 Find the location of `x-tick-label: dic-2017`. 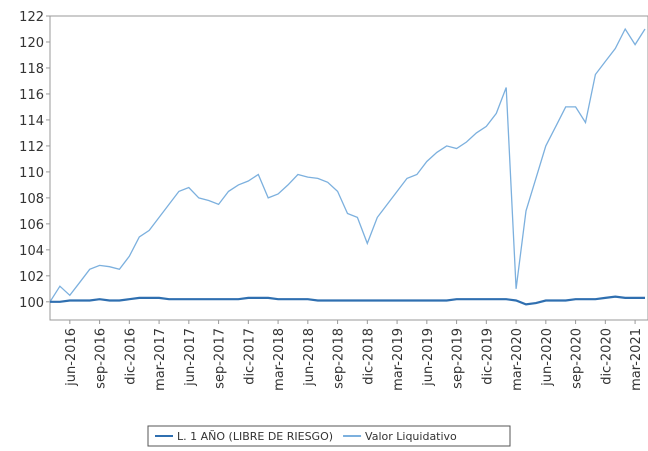

x-tick-label: dic-2017 is located at coordinates (249, 356).